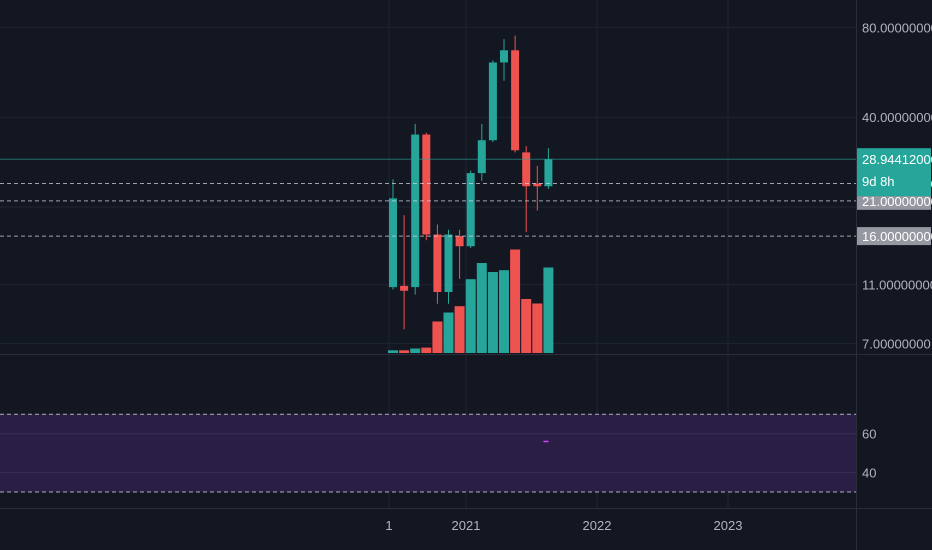  What do you see at coordinates (894, 172) in the screenshot?
I see `current-price-label-box` at bounding box center [894, 172].